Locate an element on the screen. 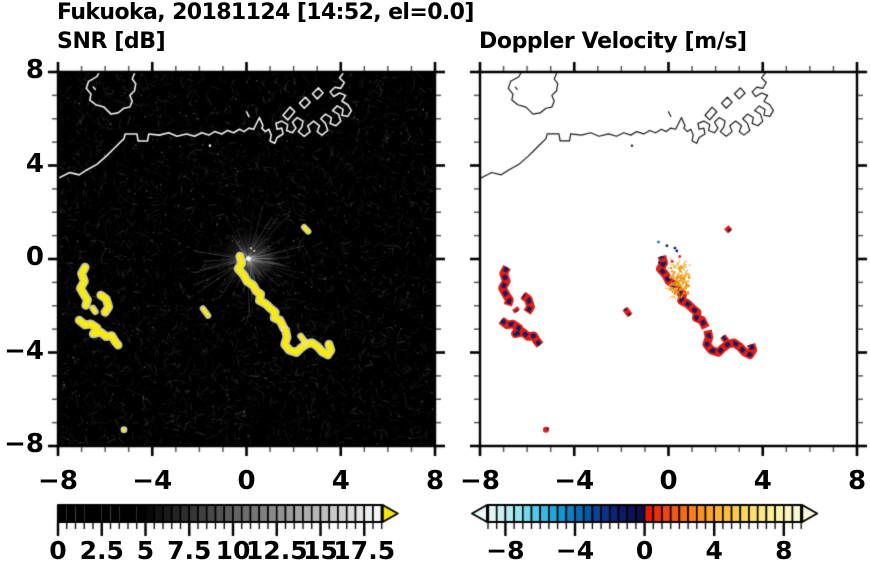 The image size is (870, 570). colorbar-tick-label: 7.5 is located at coordinates (189, 550).